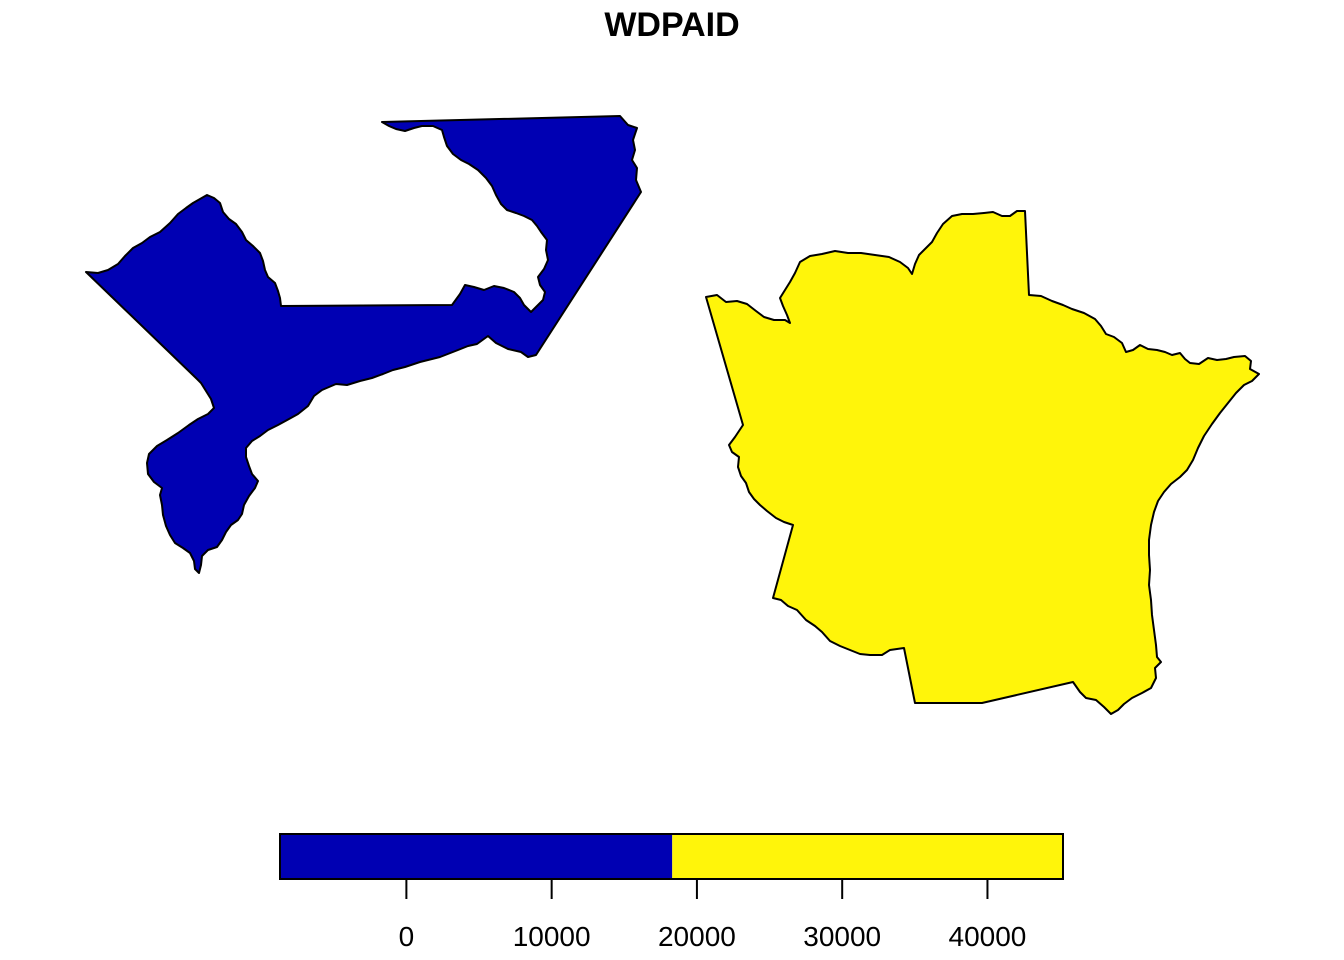  Describe the element at coordinates (988, 936) in the screenshot. I see `legend-tick-label: 40000` at that location.